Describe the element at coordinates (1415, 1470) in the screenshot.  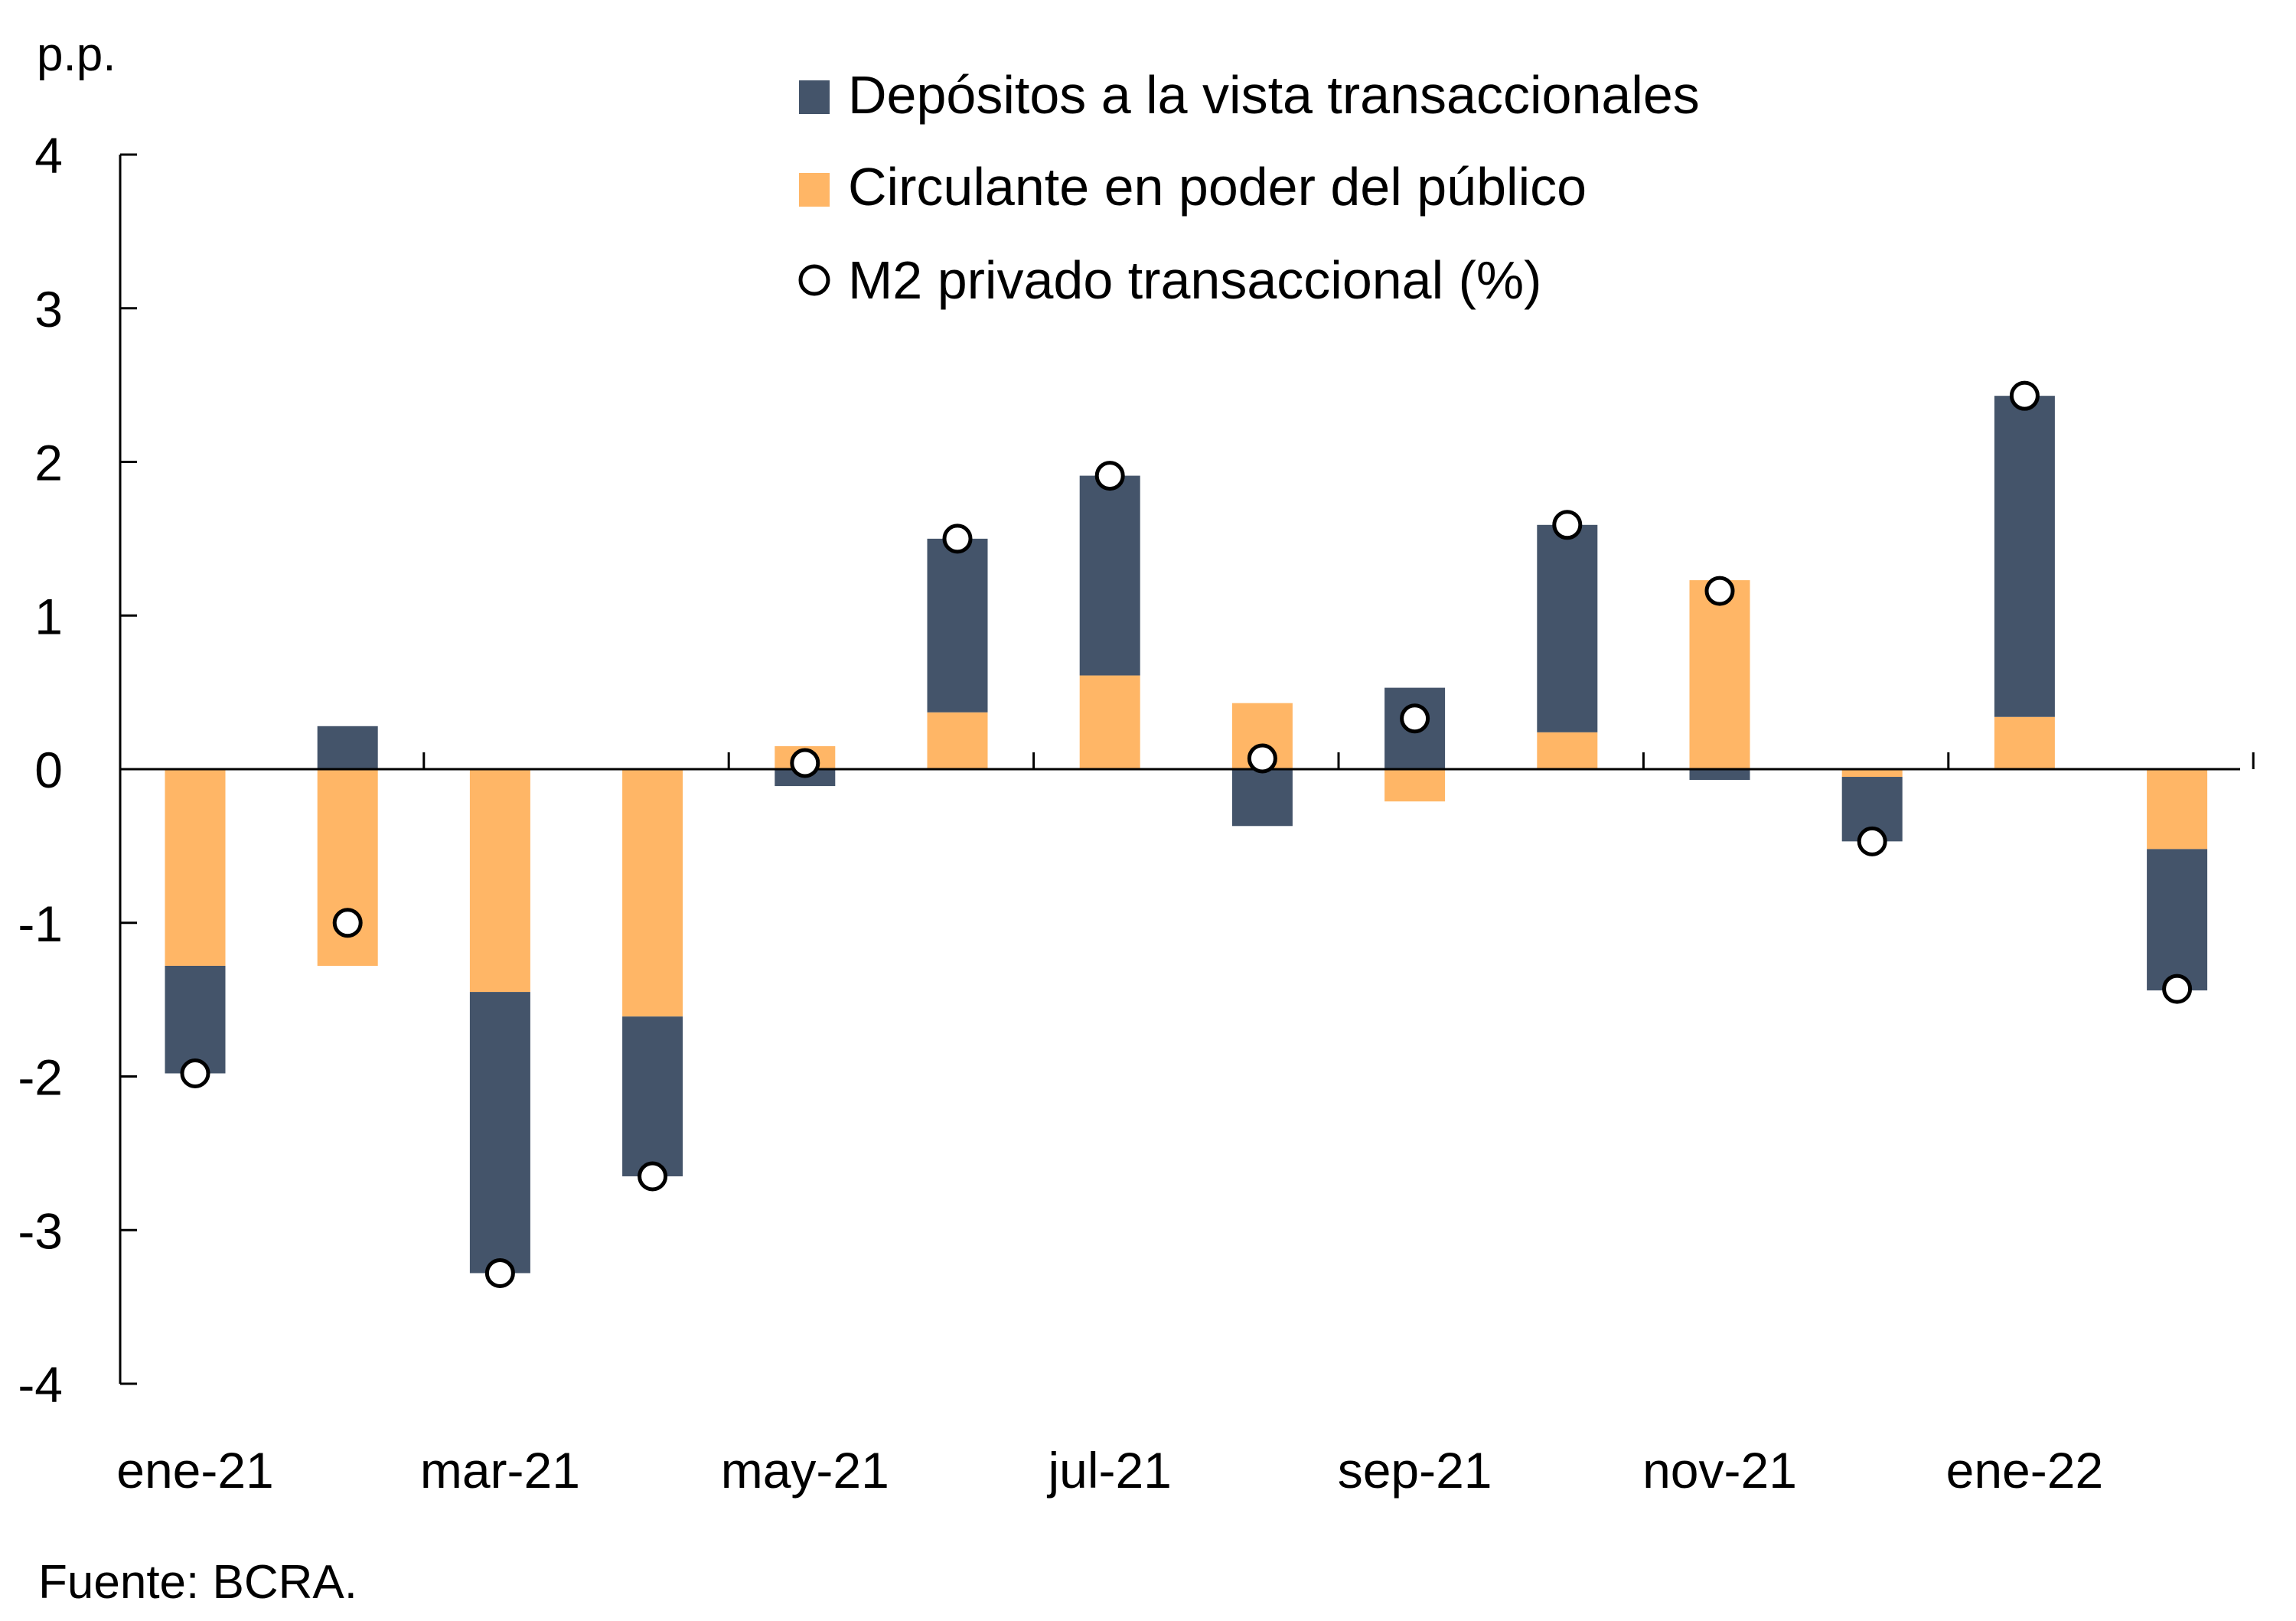
I see `x-tick-label: sep-21` at that location.